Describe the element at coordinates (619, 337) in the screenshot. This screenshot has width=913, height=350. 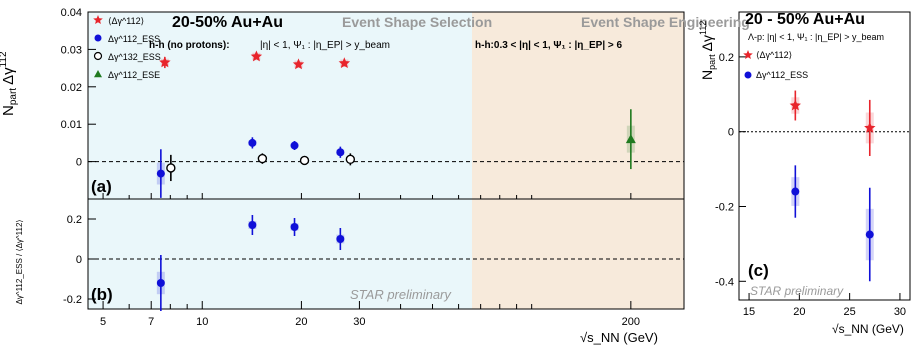
I see `panel-b-xlabel: √s_NN (GeV)` at that location.